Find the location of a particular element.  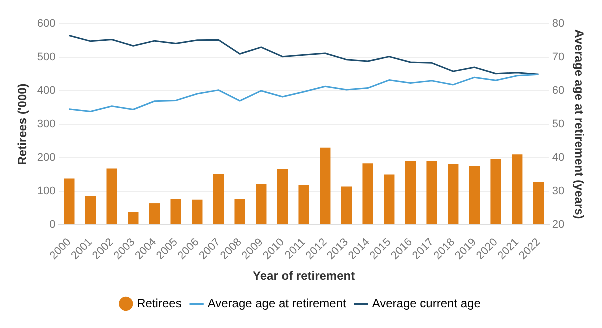

legend-label: Average current age is located at coordinates (427, 303).